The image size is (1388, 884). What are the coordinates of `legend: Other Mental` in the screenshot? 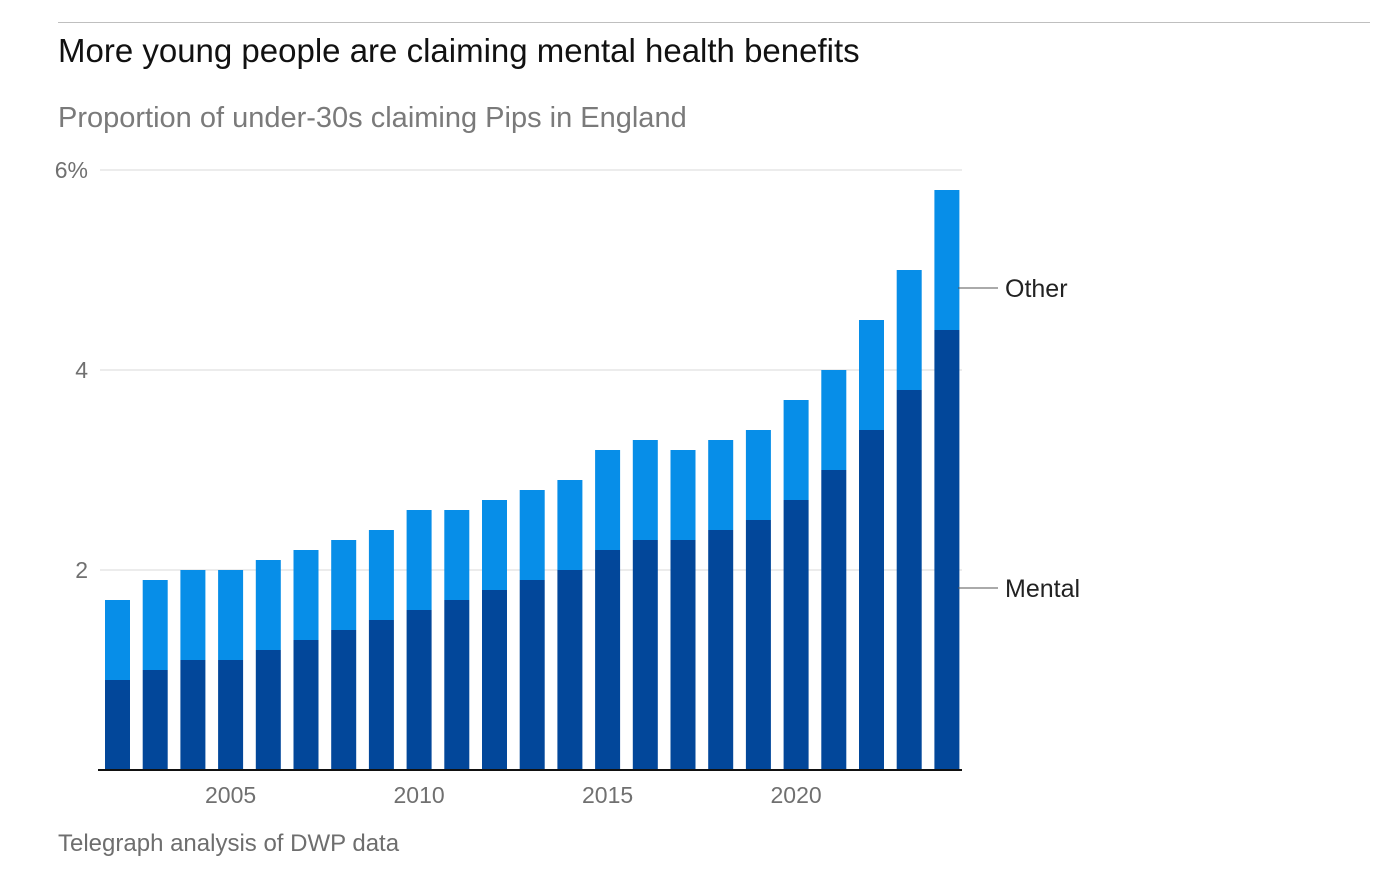 It's located at (1019, 439).